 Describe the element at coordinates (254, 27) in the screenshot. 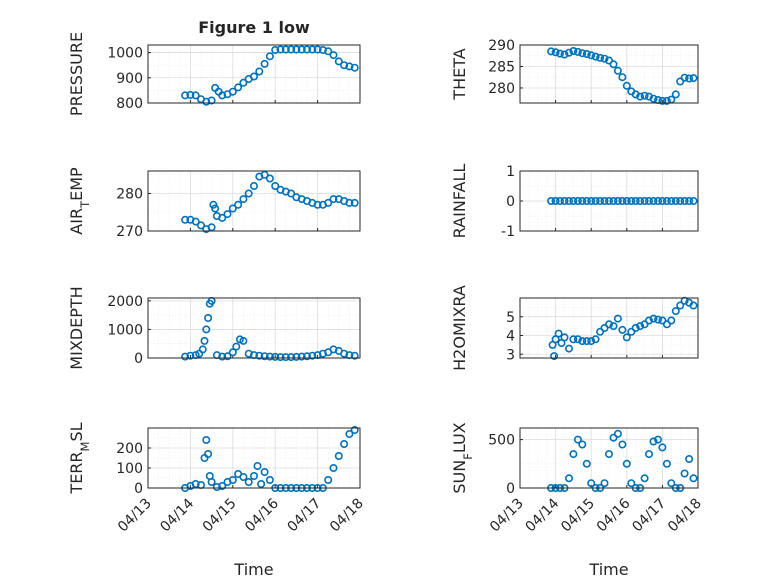

I see `chart-title: Figure 1 low` at that location.